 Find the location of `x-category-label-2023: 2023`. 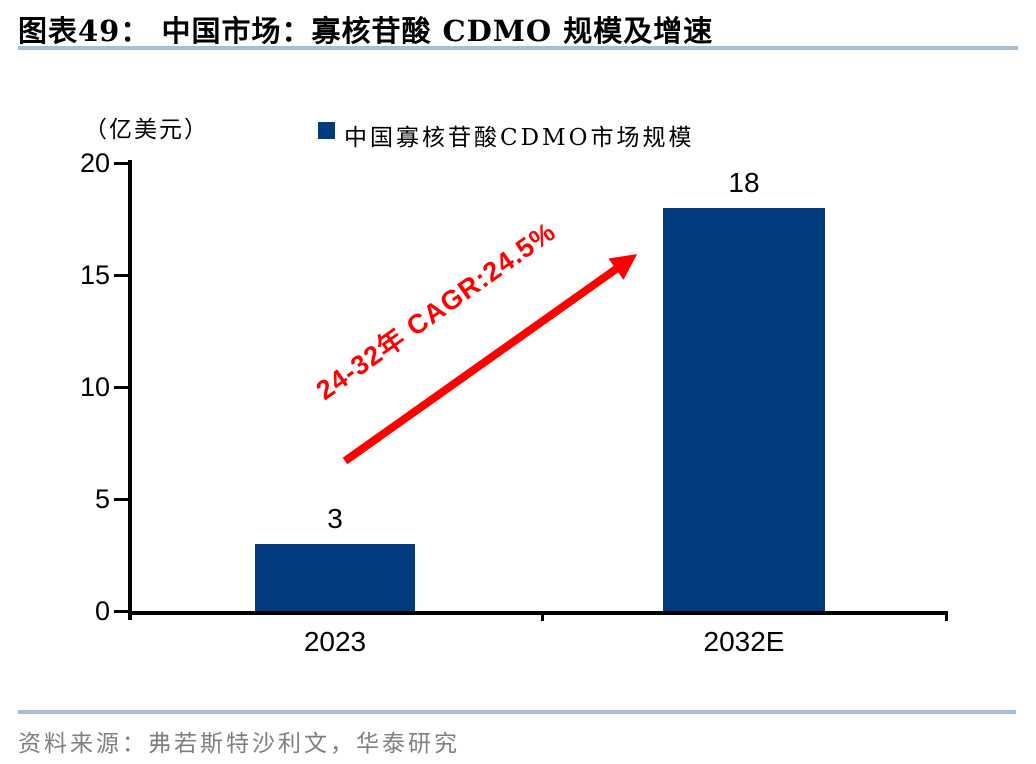

x-category-label-2023: 2023 is located at coordinates (335, 641).